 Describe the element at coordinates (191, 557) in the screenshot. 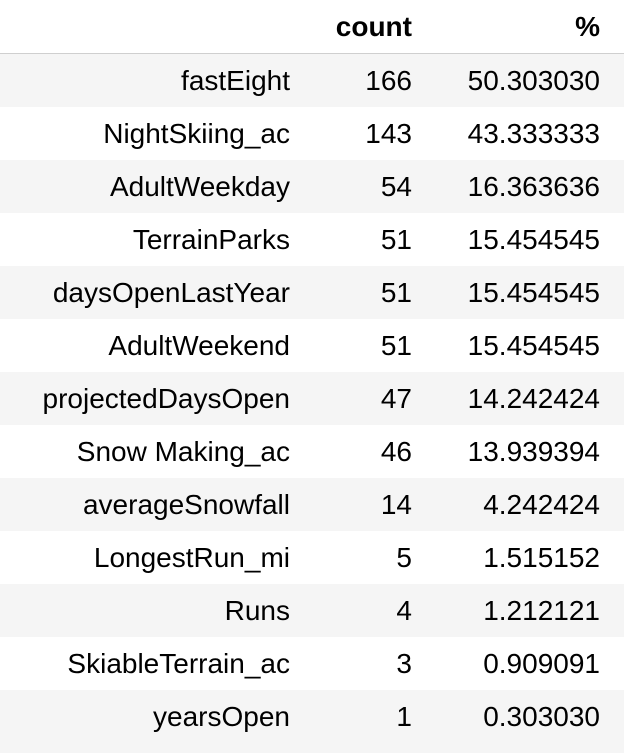

I see `row-index-label: LongestRun_mi` at that location.